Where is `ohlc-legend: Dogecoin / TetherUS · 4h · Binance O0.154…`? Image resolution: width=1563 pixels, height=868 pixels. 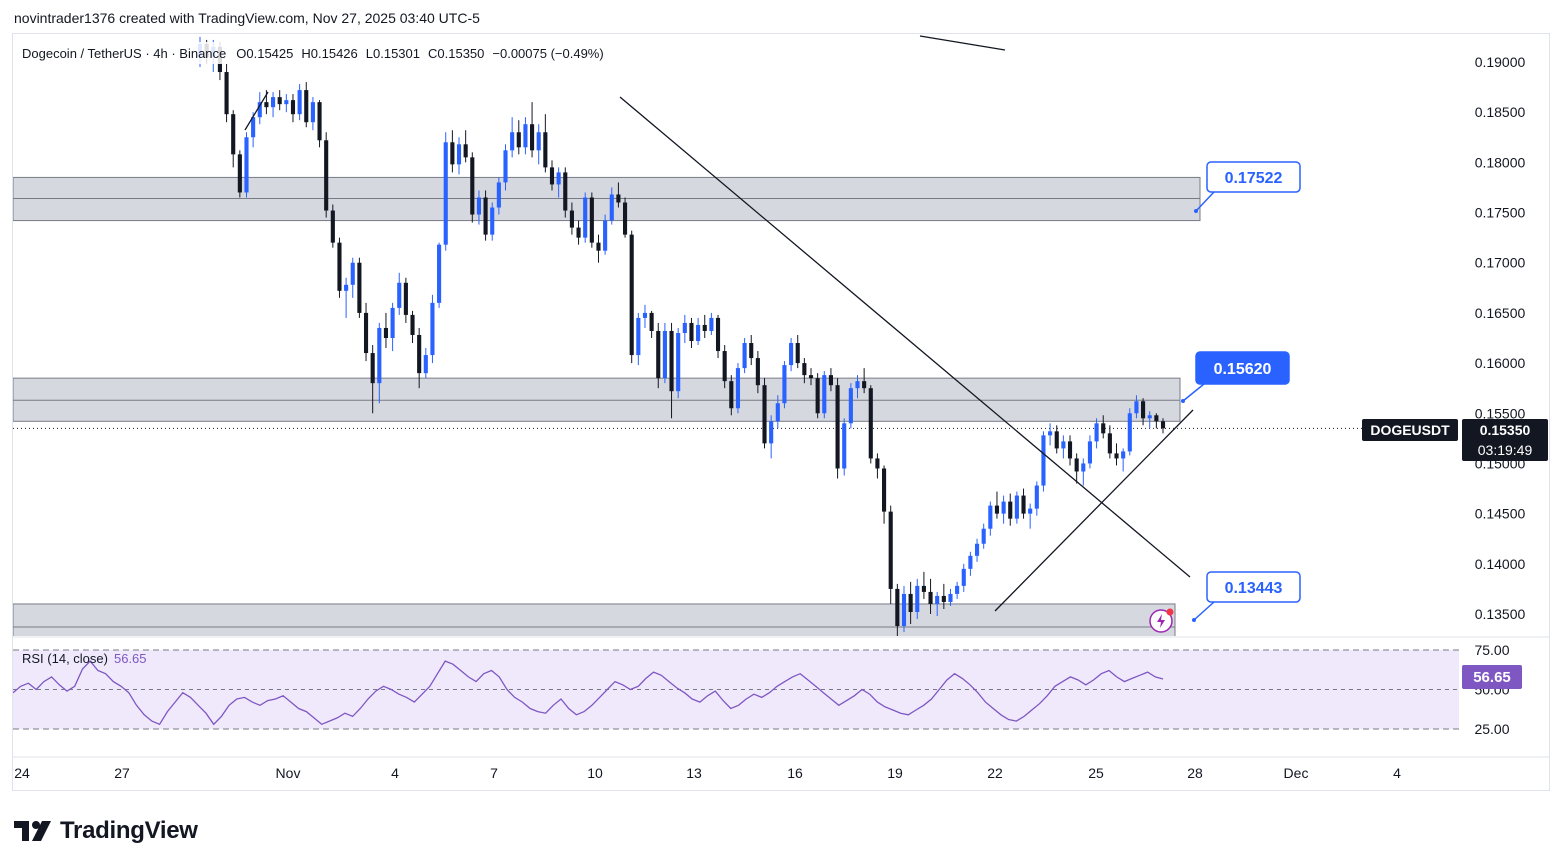 ohlc-legend: Dogecoin / TetherUS · 4h · Binance O0.154… is located at coordinates (359, 53).